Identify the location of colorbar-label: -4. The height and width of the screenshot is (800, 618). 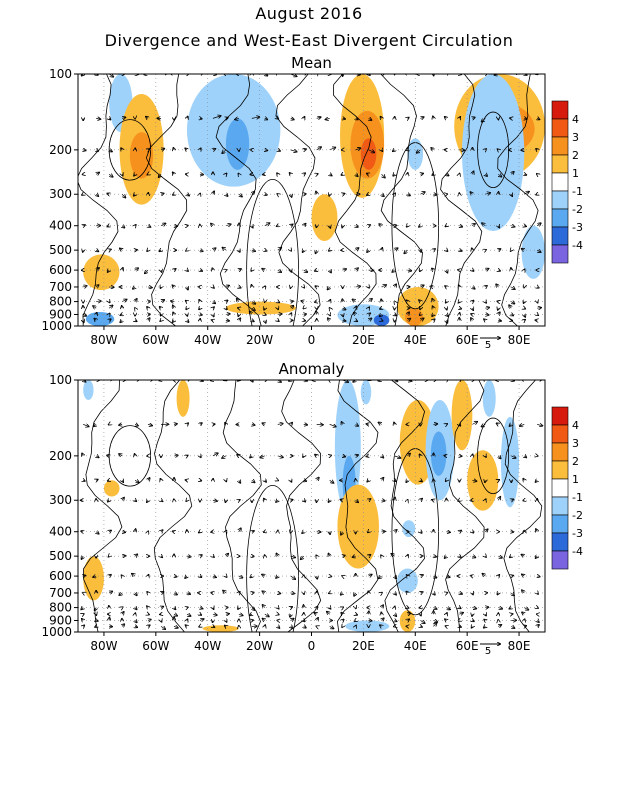
(577, 245).